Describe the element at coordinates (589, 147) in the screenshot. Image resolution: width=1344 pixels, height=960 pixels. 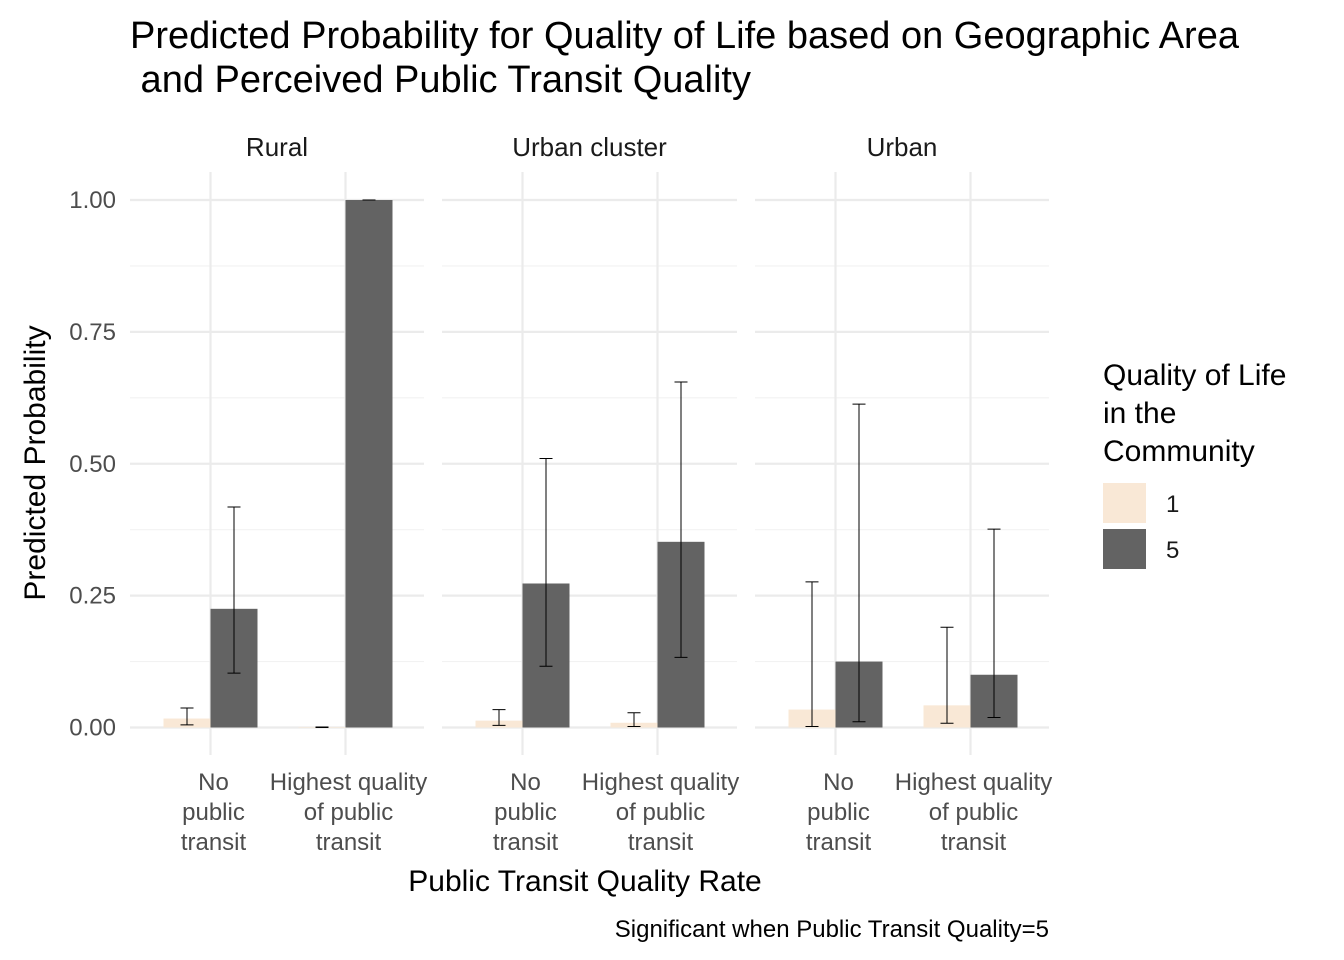
I see `facet-label: Urban cluster` at that location.